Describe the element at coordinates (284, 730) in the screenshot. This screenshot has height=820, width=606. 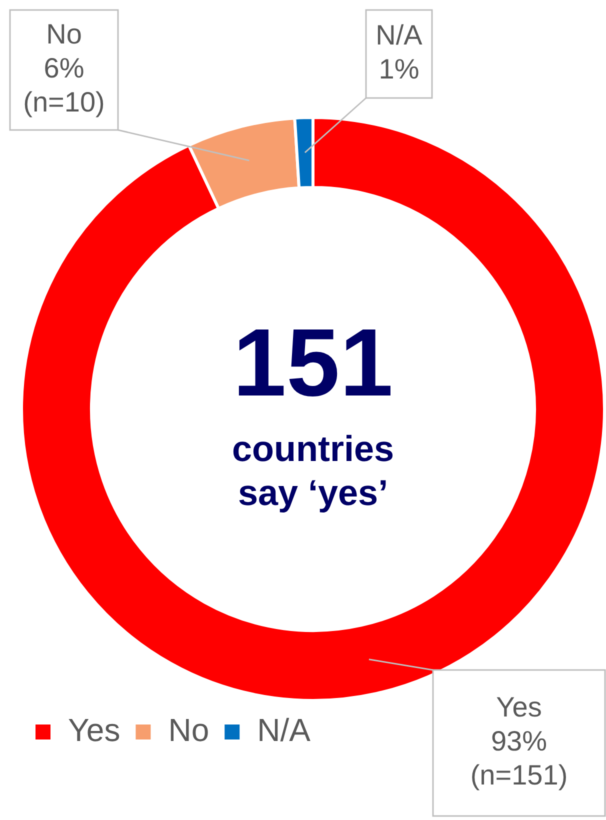
I see `legend-label: N/A` at that location.